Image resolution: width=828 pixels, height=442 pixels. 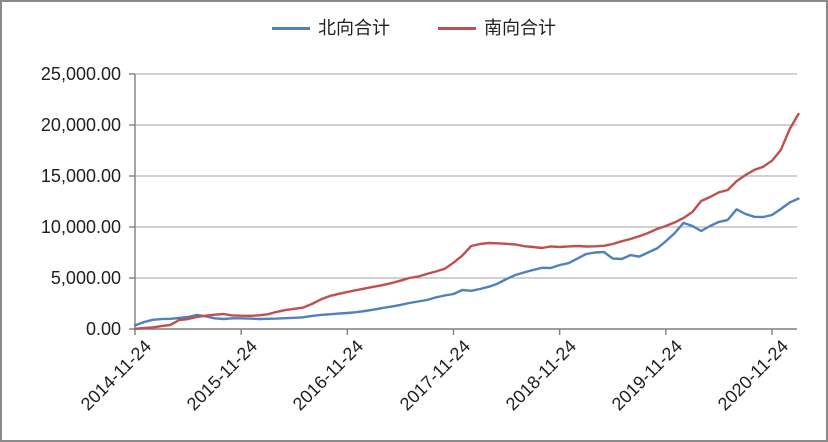 I want to click on y-axis-label: 0.00, so click(x=103, y=329).